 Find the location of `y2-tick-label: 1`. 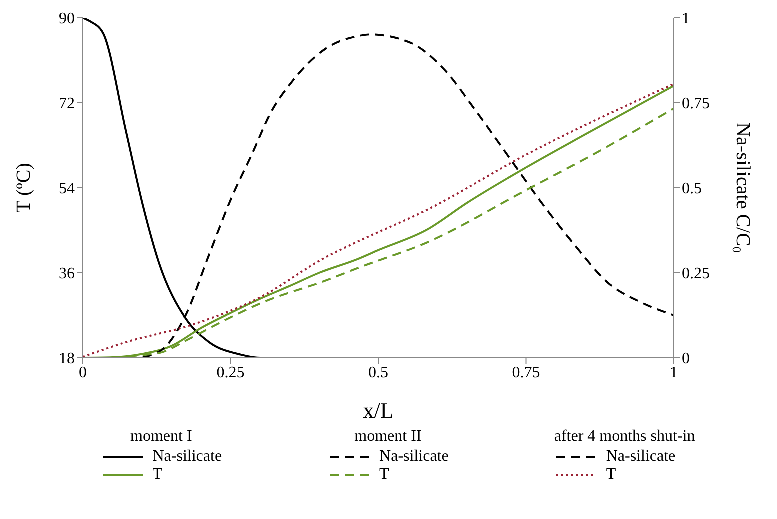

y2-tick-label: 1 is located at coordinates (686, 19).